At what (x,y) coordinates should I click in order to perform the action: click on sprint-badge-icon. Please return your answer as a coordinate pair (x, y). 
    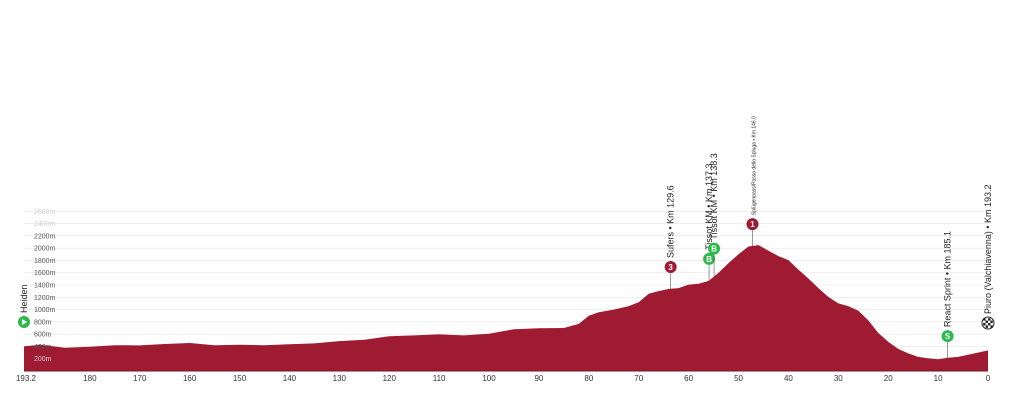
    Looking at the image, I should click on (947, 336).